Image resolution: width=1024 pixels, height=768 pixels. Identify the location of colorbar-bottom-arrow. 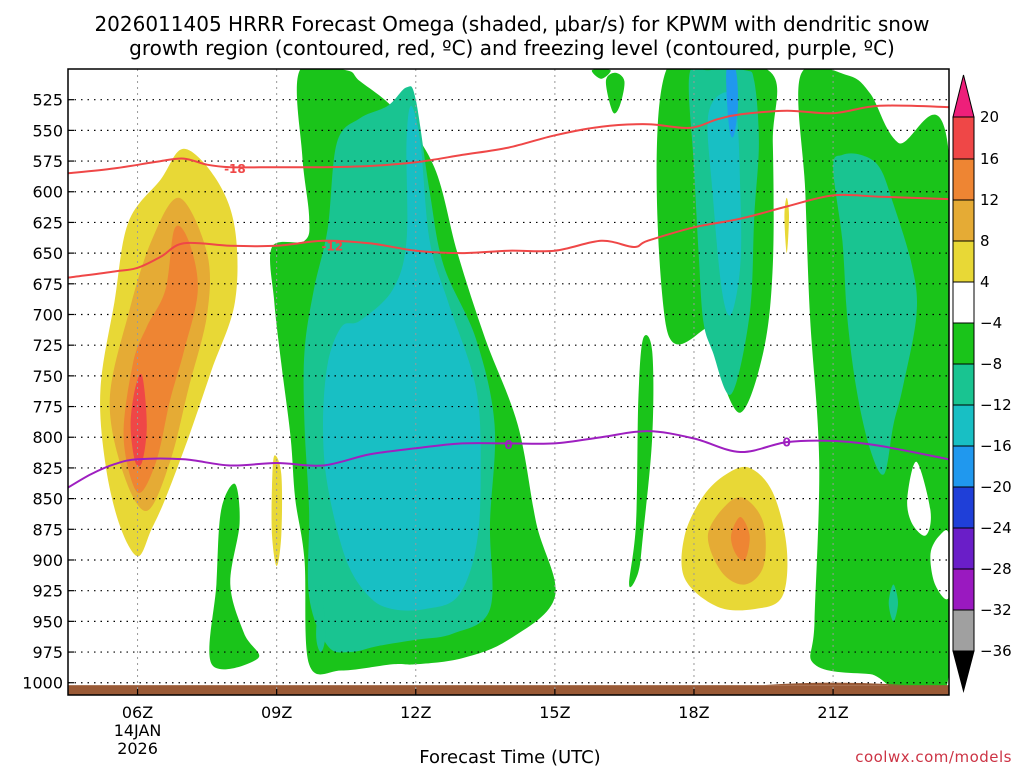
(963, 671).